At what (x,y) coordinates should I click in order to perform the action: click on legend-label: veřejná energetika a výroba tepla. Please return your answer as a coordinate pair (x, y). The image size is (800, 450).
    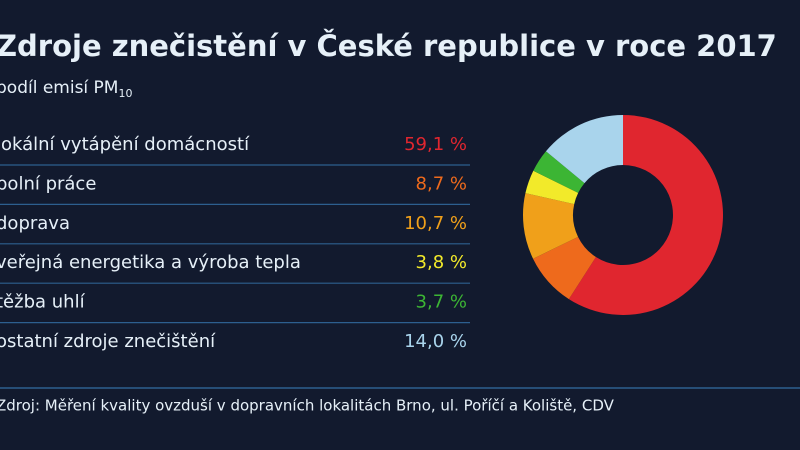
    Looking at the image, I should click on (150, 262).